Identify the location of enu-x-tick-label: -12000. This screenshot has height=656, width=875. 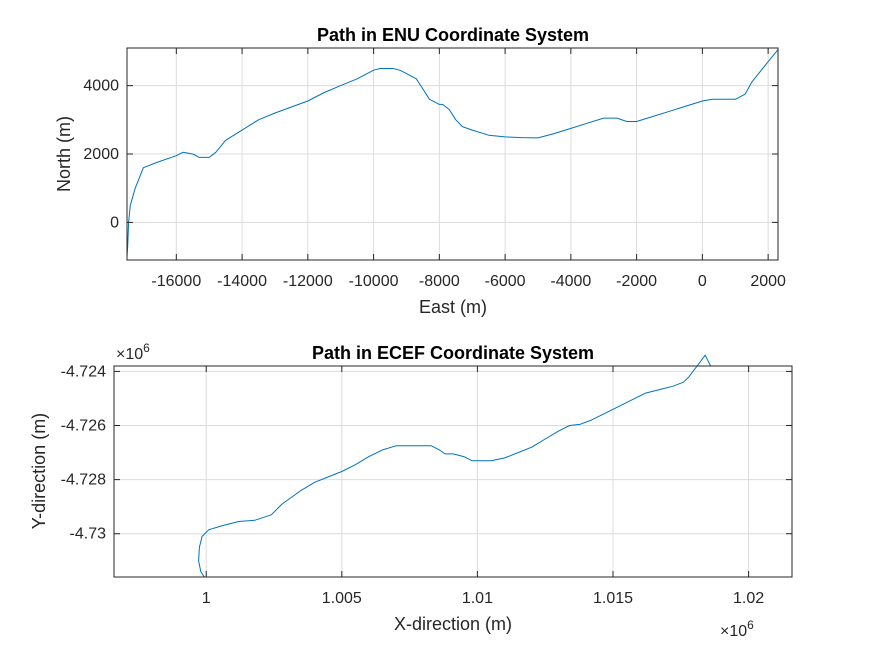
(308, 281).